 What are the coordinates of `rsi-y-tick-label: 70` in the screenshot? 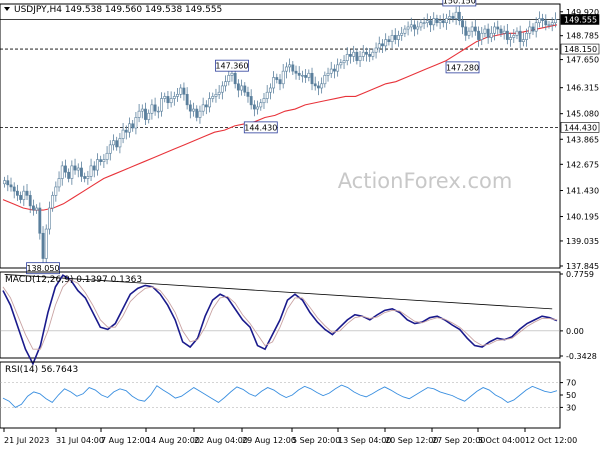 It's located at (571, 383).